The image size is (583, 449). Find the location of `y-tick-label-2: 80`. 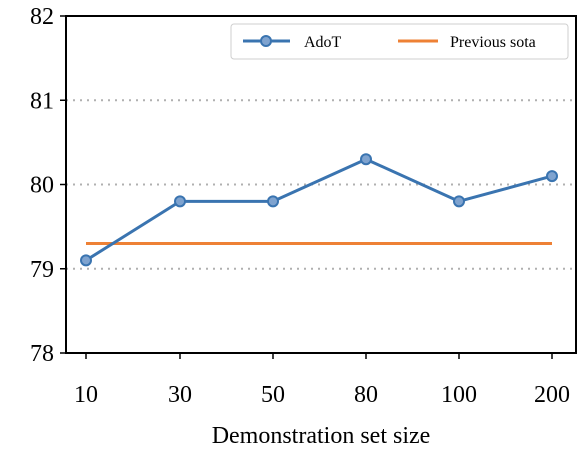

y-tick-label-2: 80 is located at coordinates (42, 186).